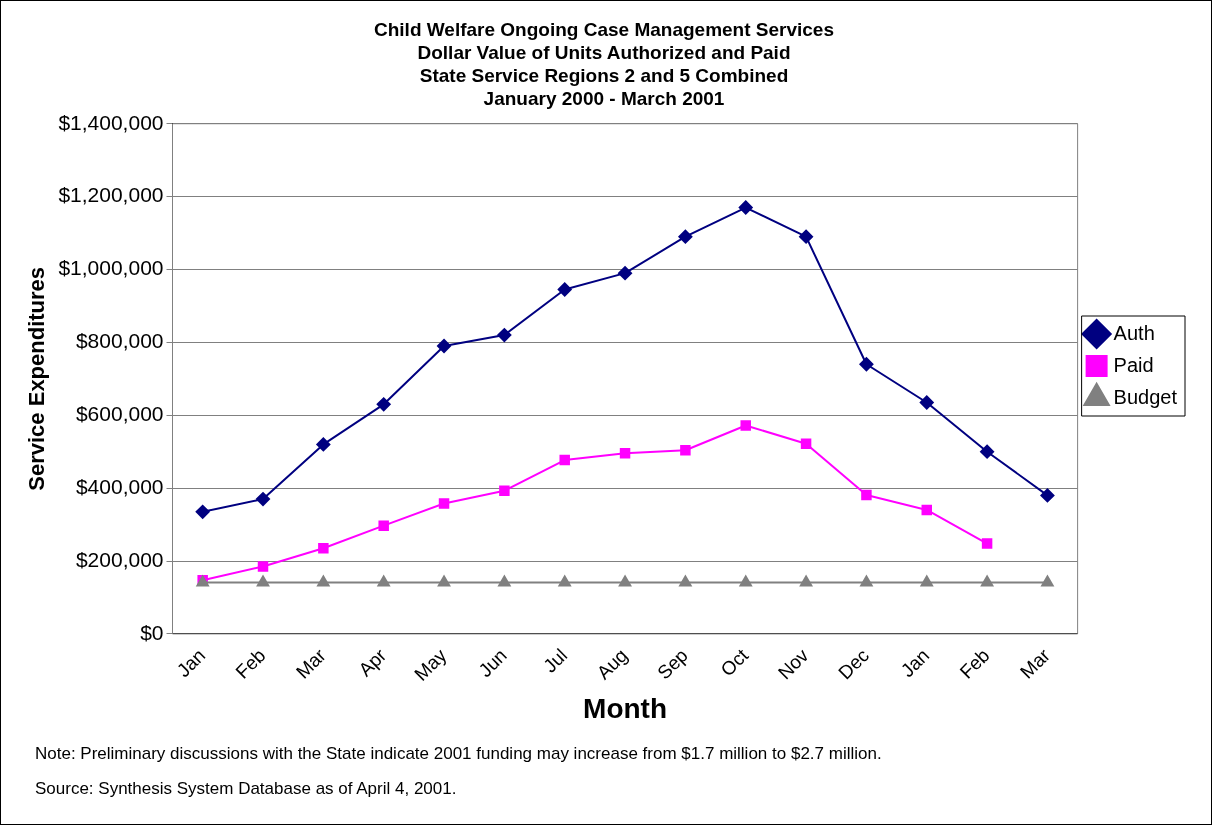 The width and height of the screenshot is (1212, 825). What do you see at coordinates (37, 378) in the screenshot?
I see `y-axis-title: Service Expenditures` at bounding box center [37, 378].